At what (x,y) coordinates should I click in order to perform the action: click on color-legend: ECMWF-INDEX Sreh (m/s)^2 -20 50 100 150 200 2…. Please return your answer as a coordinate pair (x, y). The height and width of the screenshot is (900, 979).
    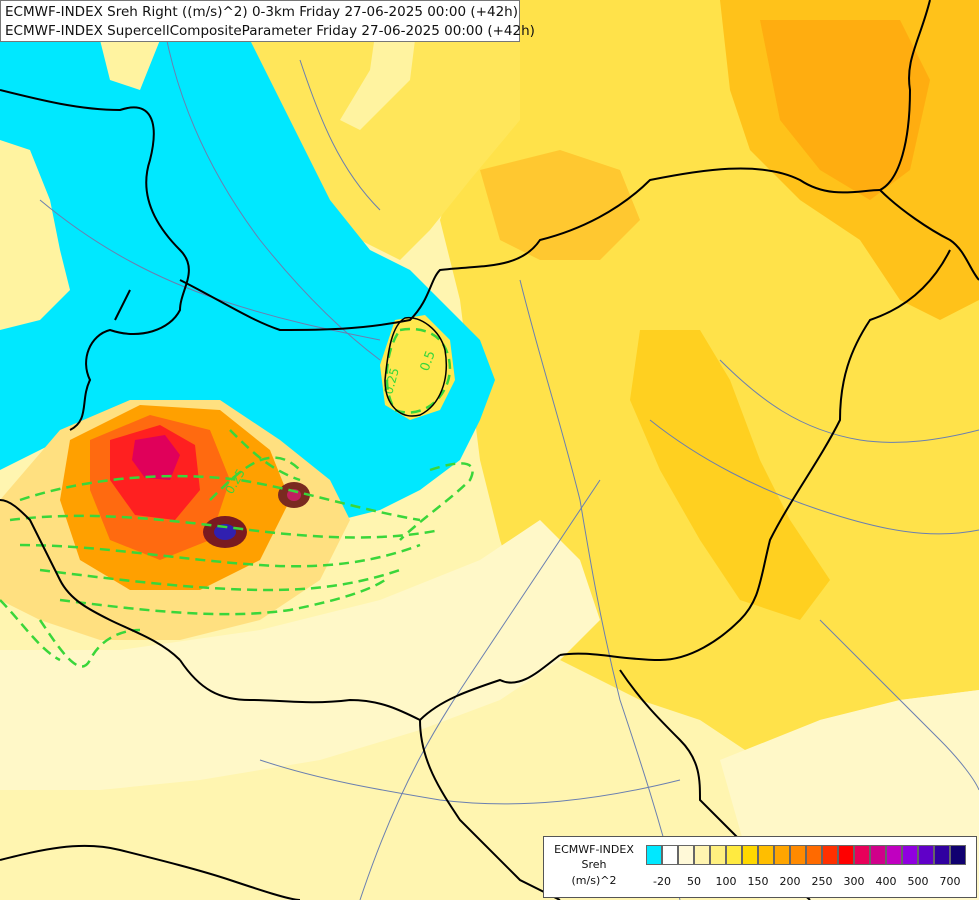
    Looking at the image, I should click on (760, 867).